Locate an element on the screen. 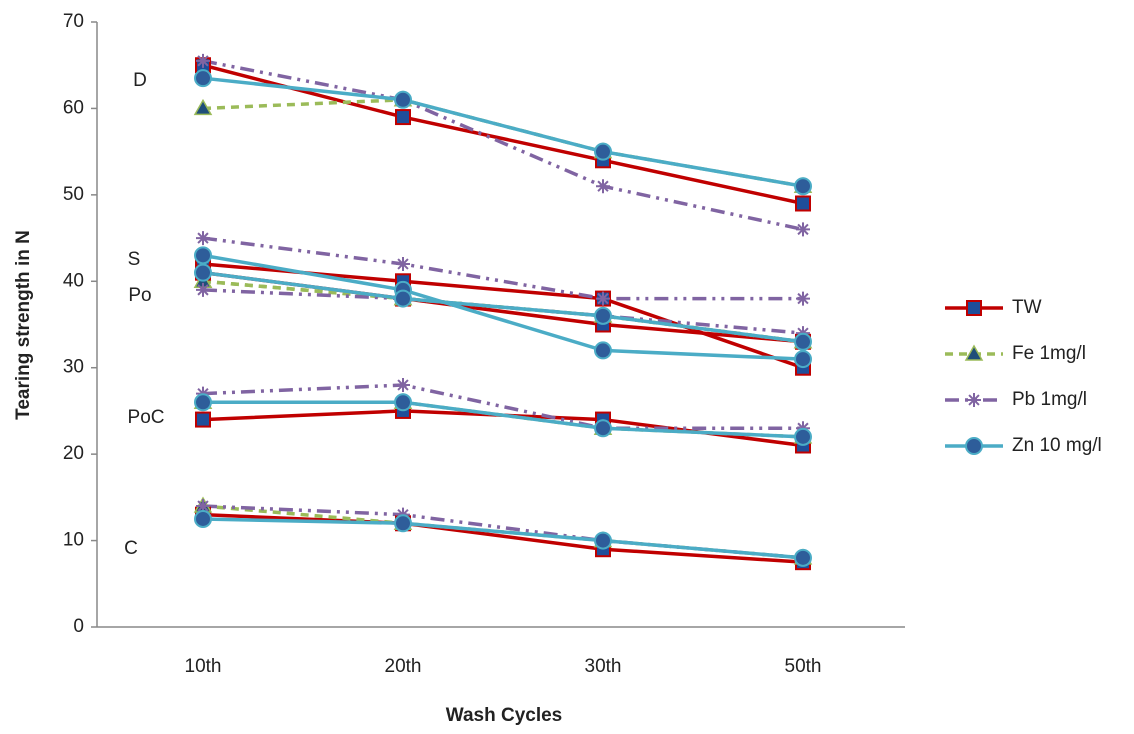  group-label: C is located at coordinates (131, 548).